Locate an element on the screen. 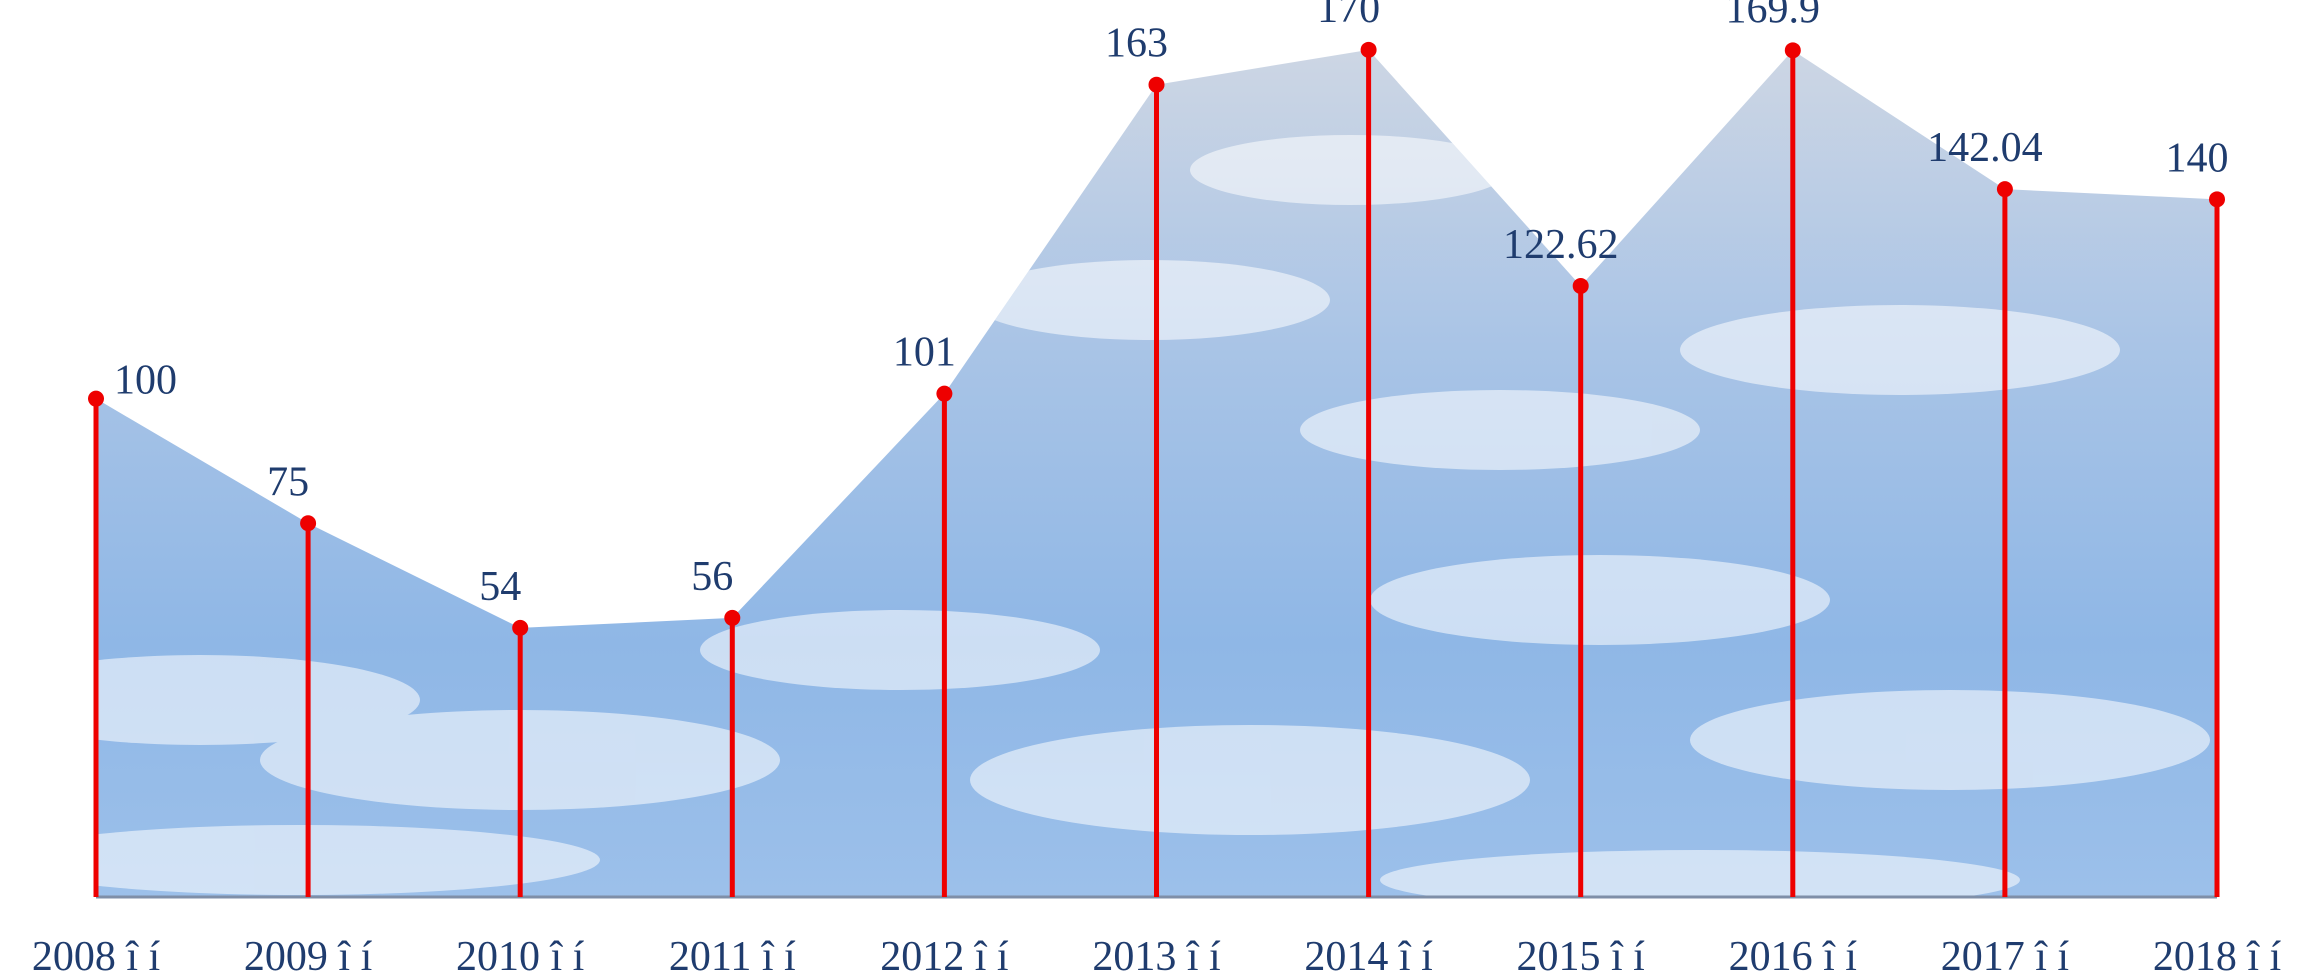  value-label: 56 is located at coordinates (712, 577).